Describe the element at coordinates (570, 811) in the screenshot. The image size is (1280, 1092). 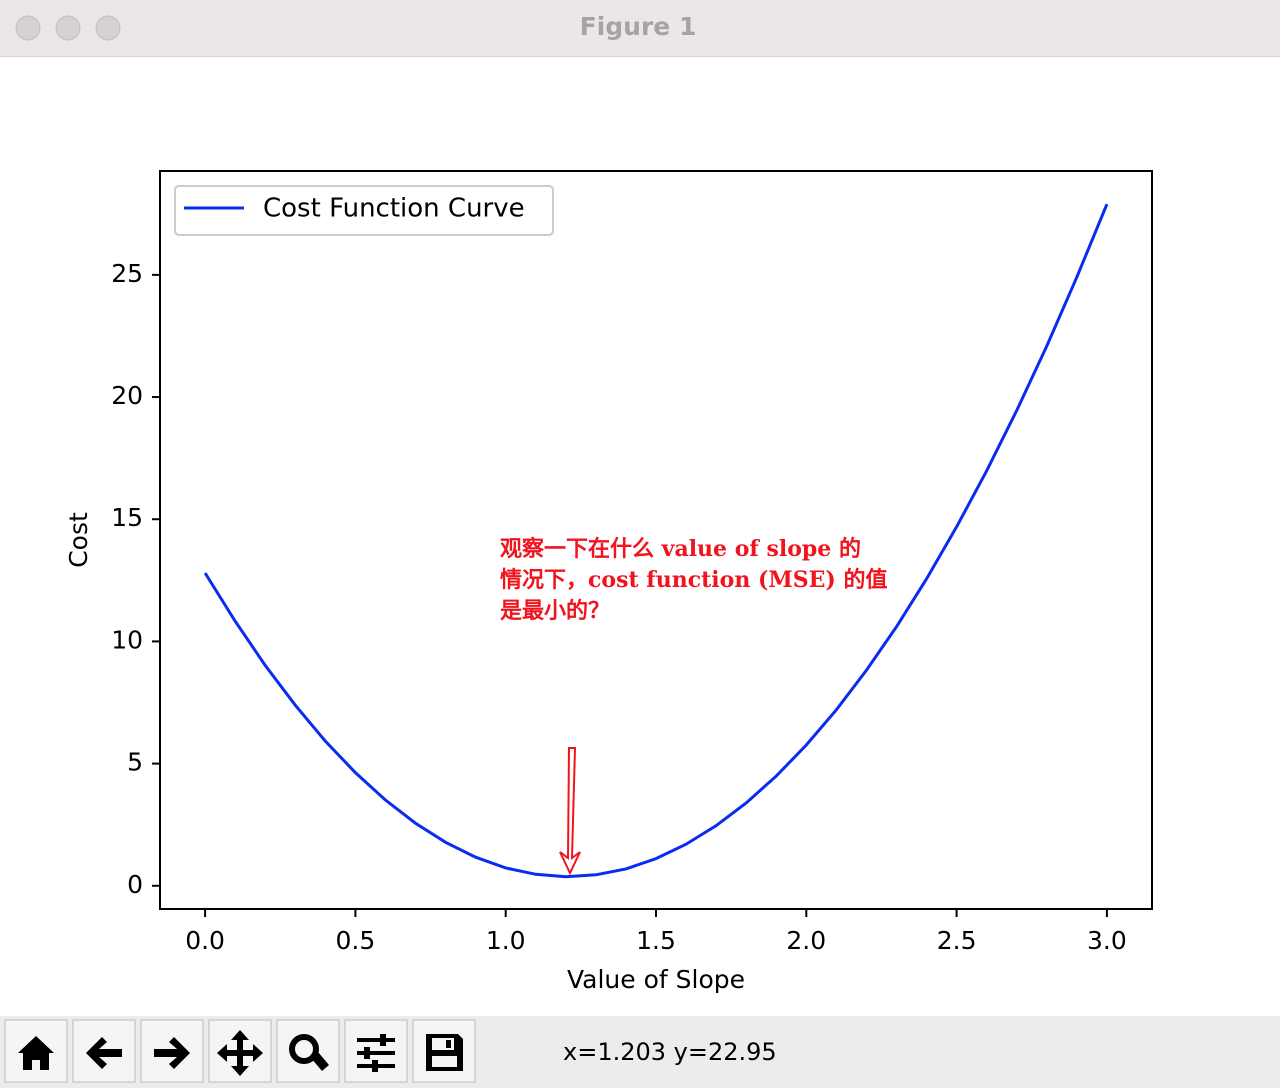
I see `annotation-arrow` at that location.